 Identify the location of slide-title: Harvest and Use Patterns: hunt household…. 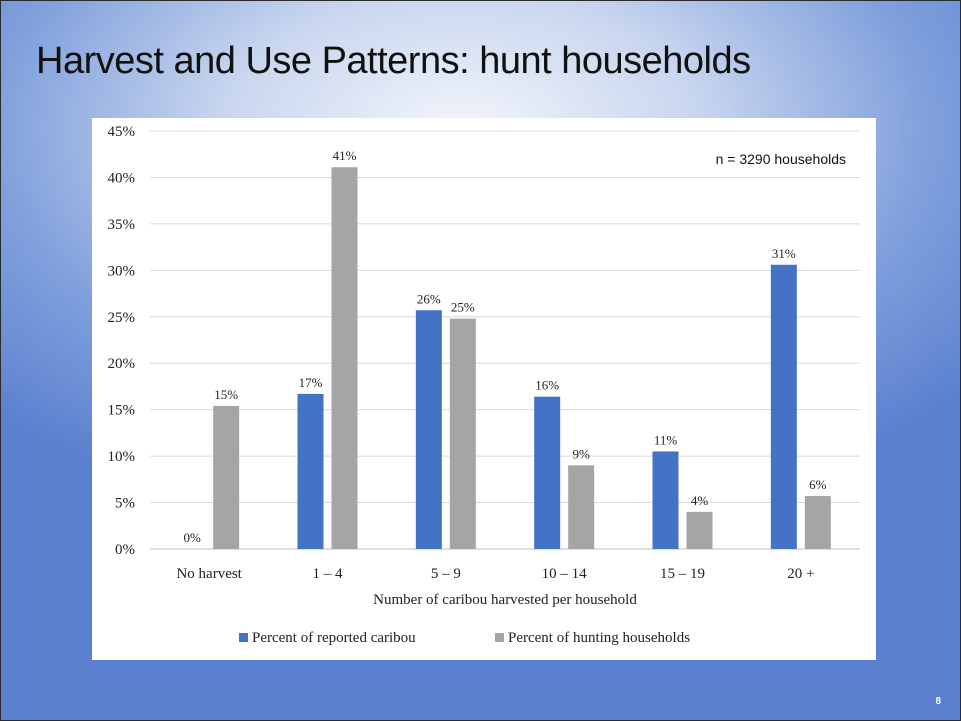
(393, 61).